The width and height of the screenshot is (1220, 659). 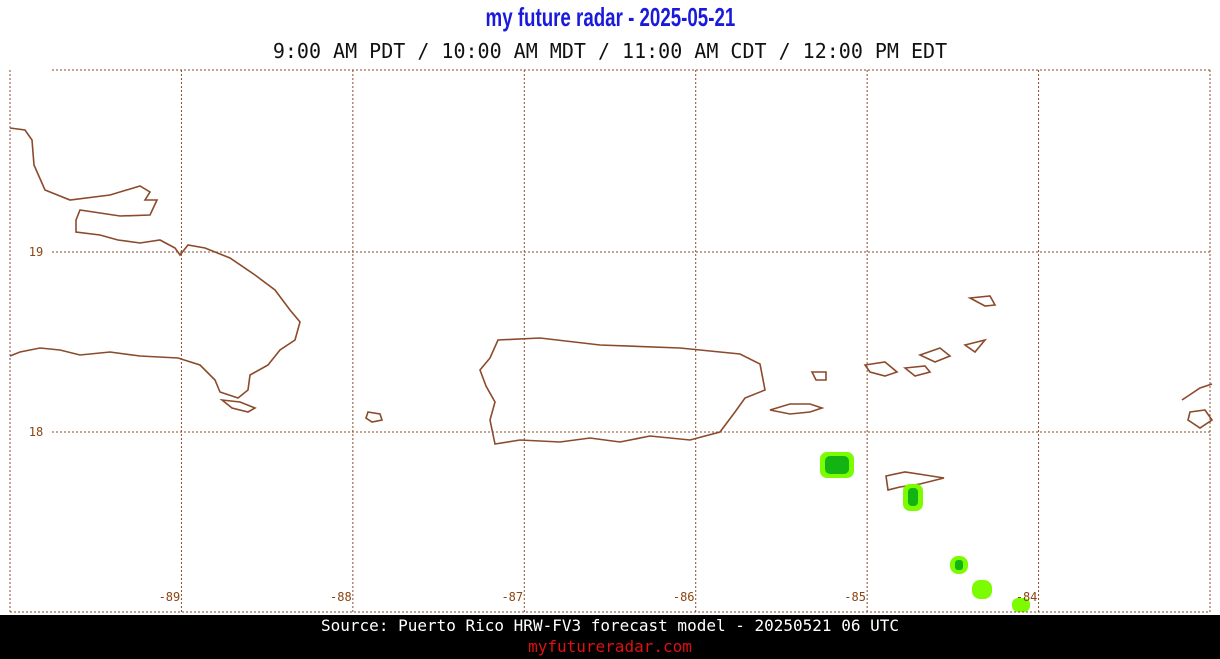 What do you see at coordinates (170, 597) in the screenshot?
I see `lon-label: -89` at bounding box center [170, 597].